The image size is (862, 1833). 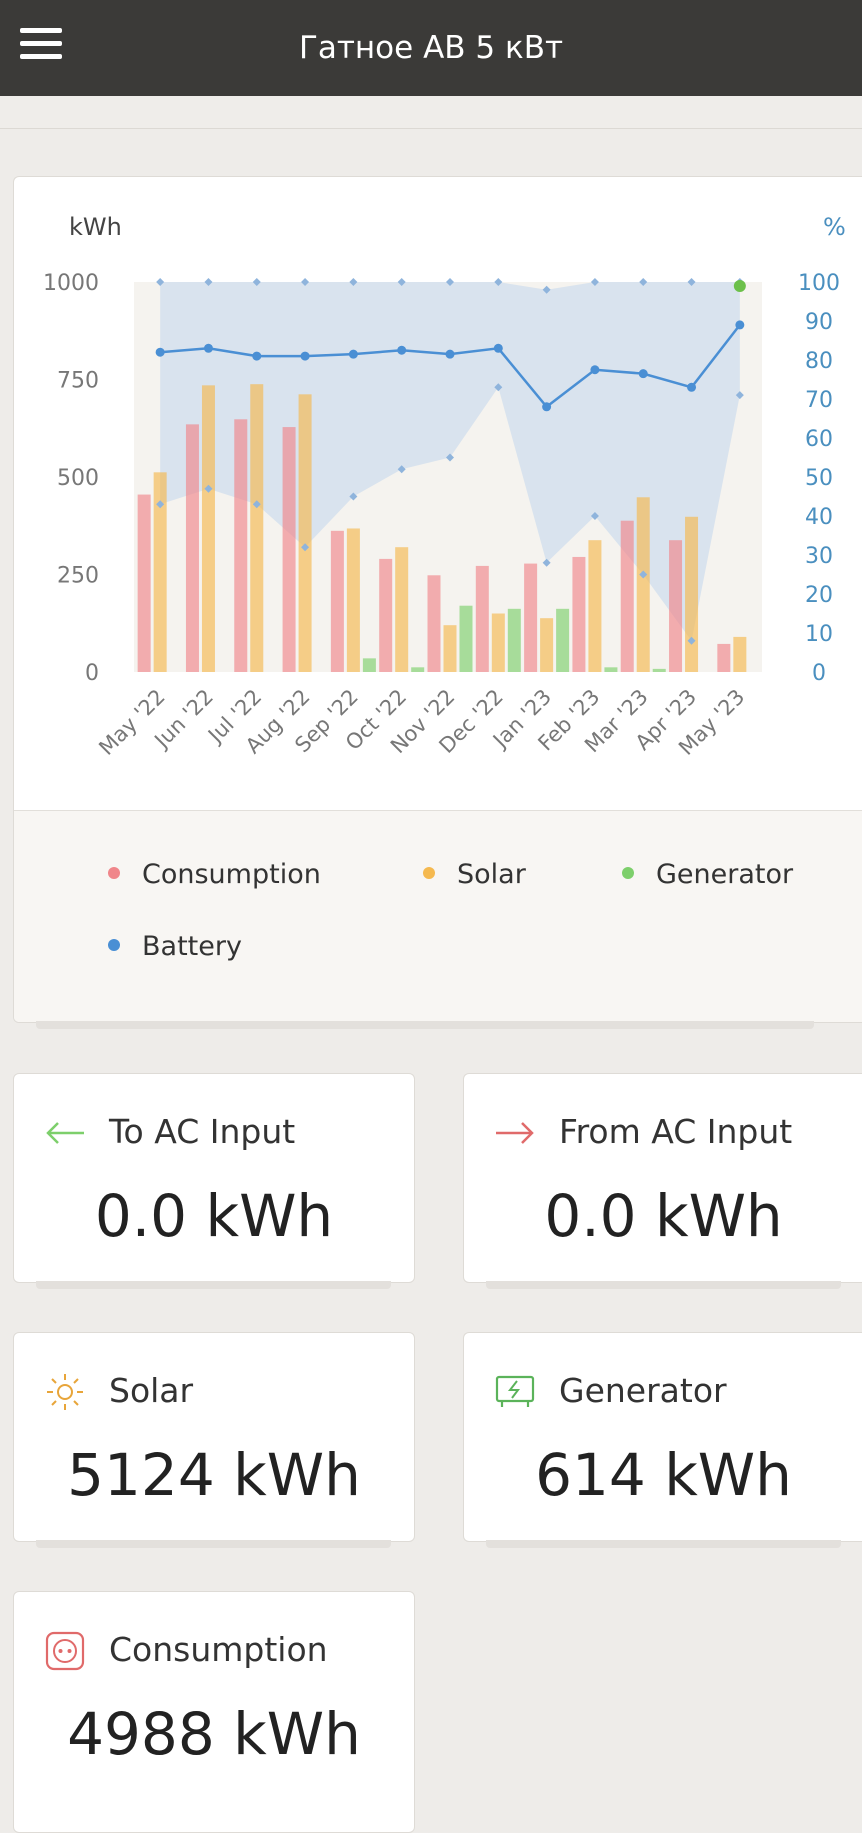 What do you see at coordinates (131, 722) in the screenshot?
I see `x-tick-label: May '22` at bounding box center [131, 722].